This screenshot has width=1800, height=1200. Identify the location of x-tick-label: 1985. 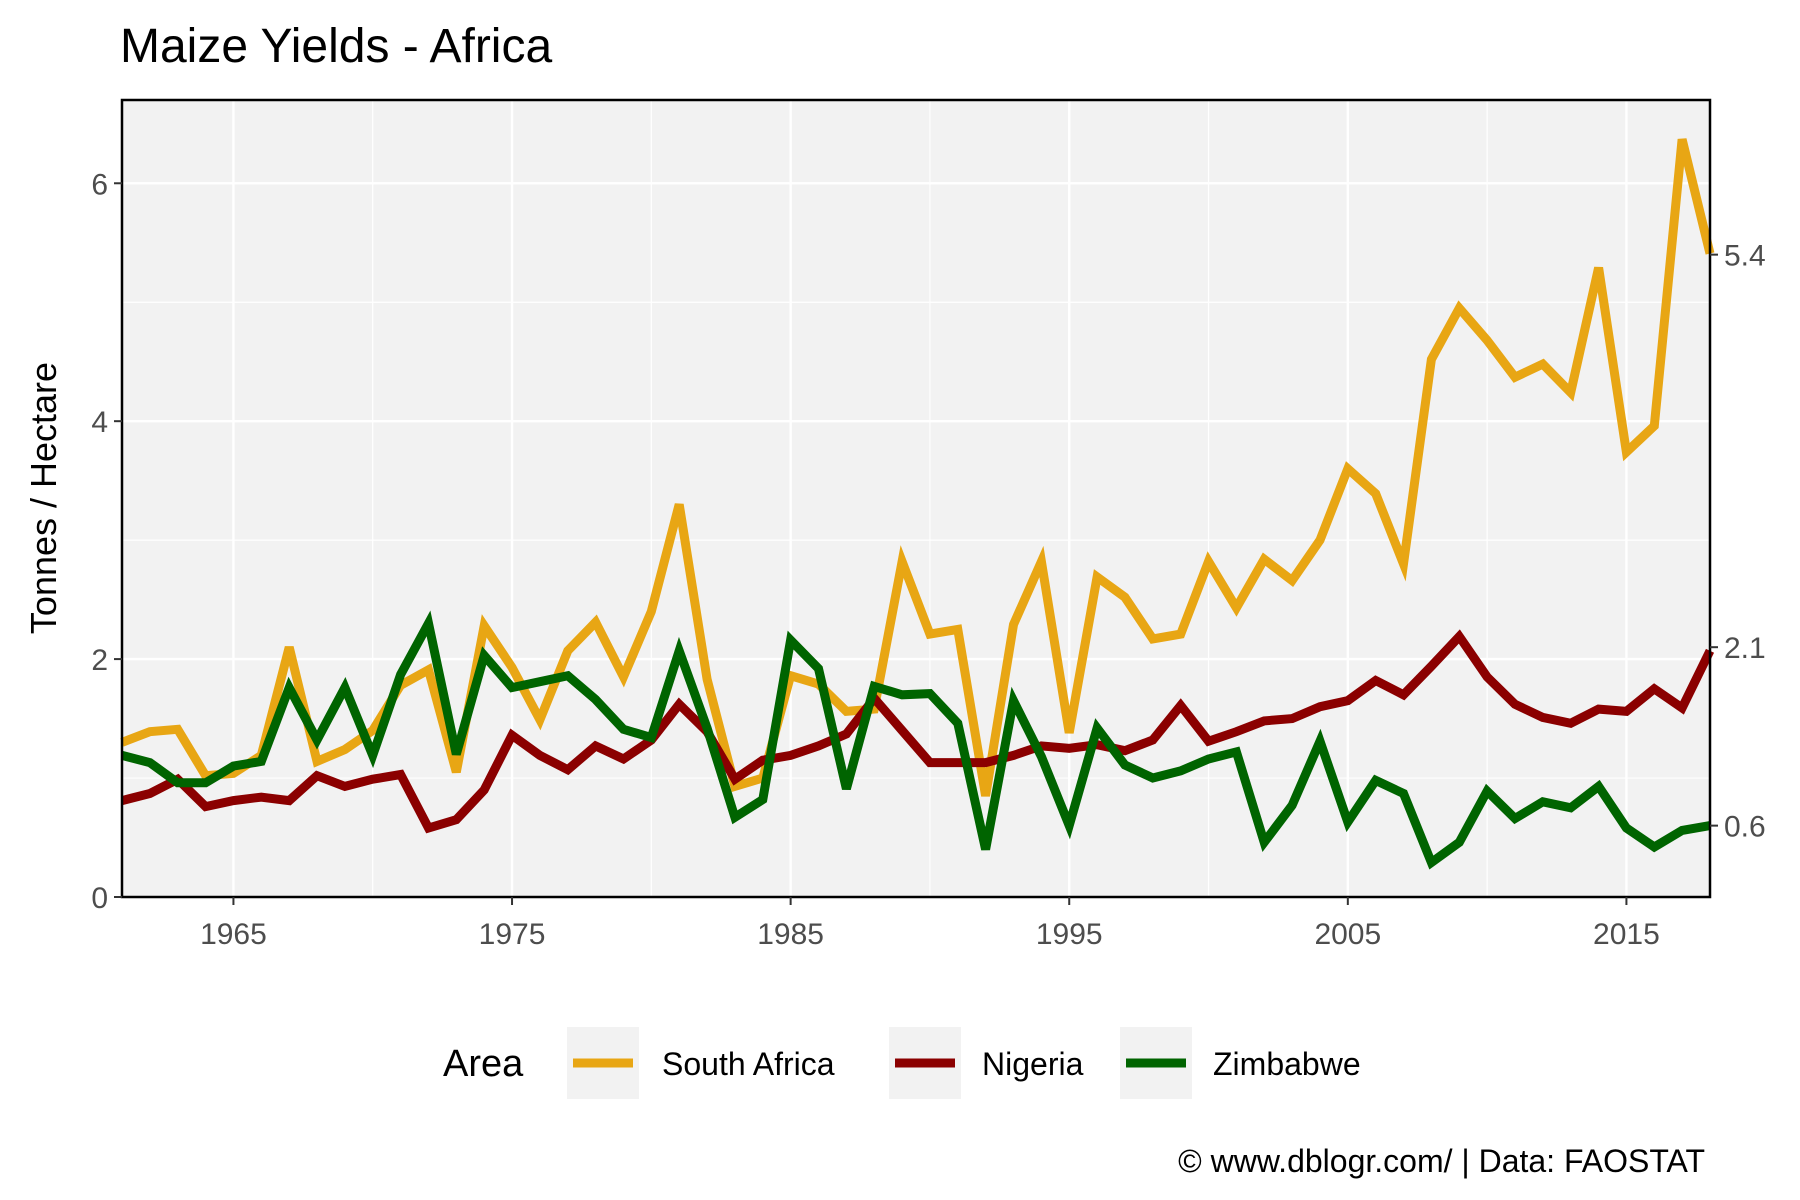
(790, 934).